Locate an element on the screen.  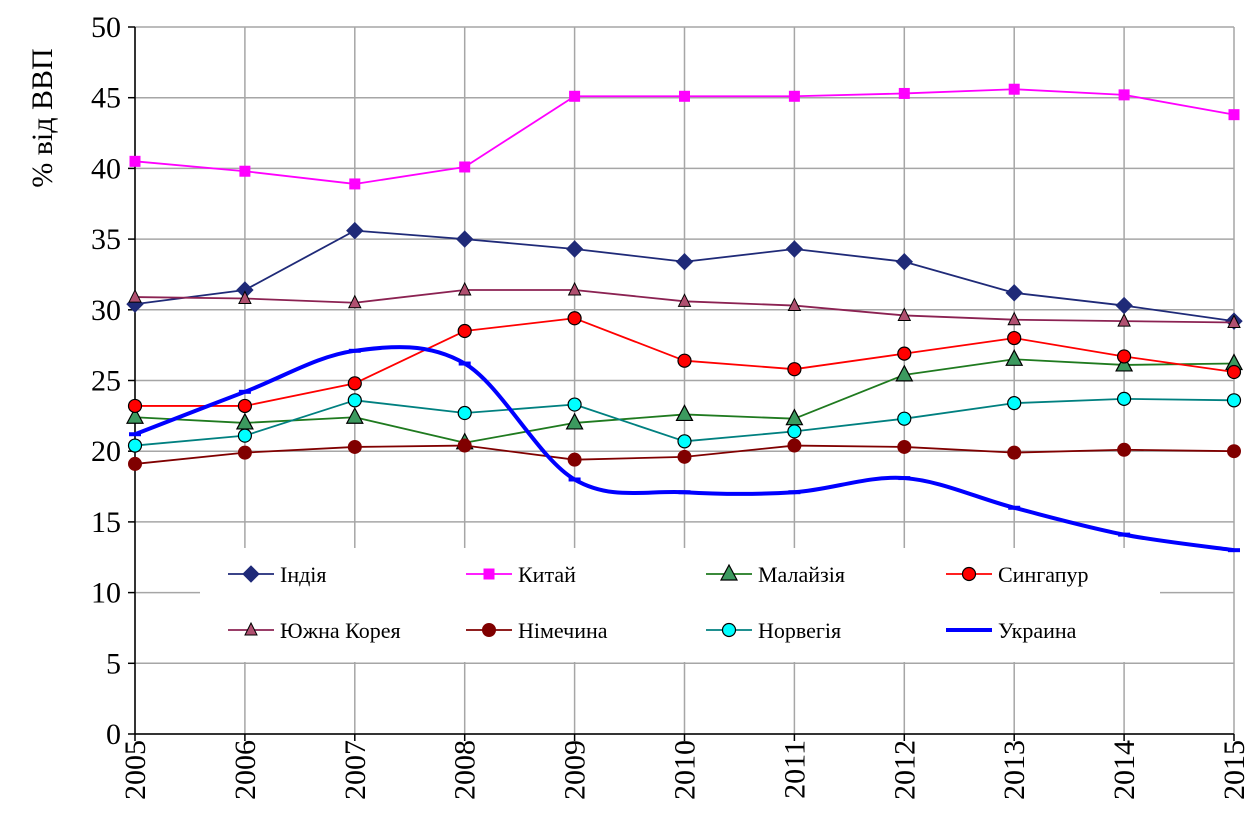
y-tick-label: 10 is located at coordinates (106, 593).